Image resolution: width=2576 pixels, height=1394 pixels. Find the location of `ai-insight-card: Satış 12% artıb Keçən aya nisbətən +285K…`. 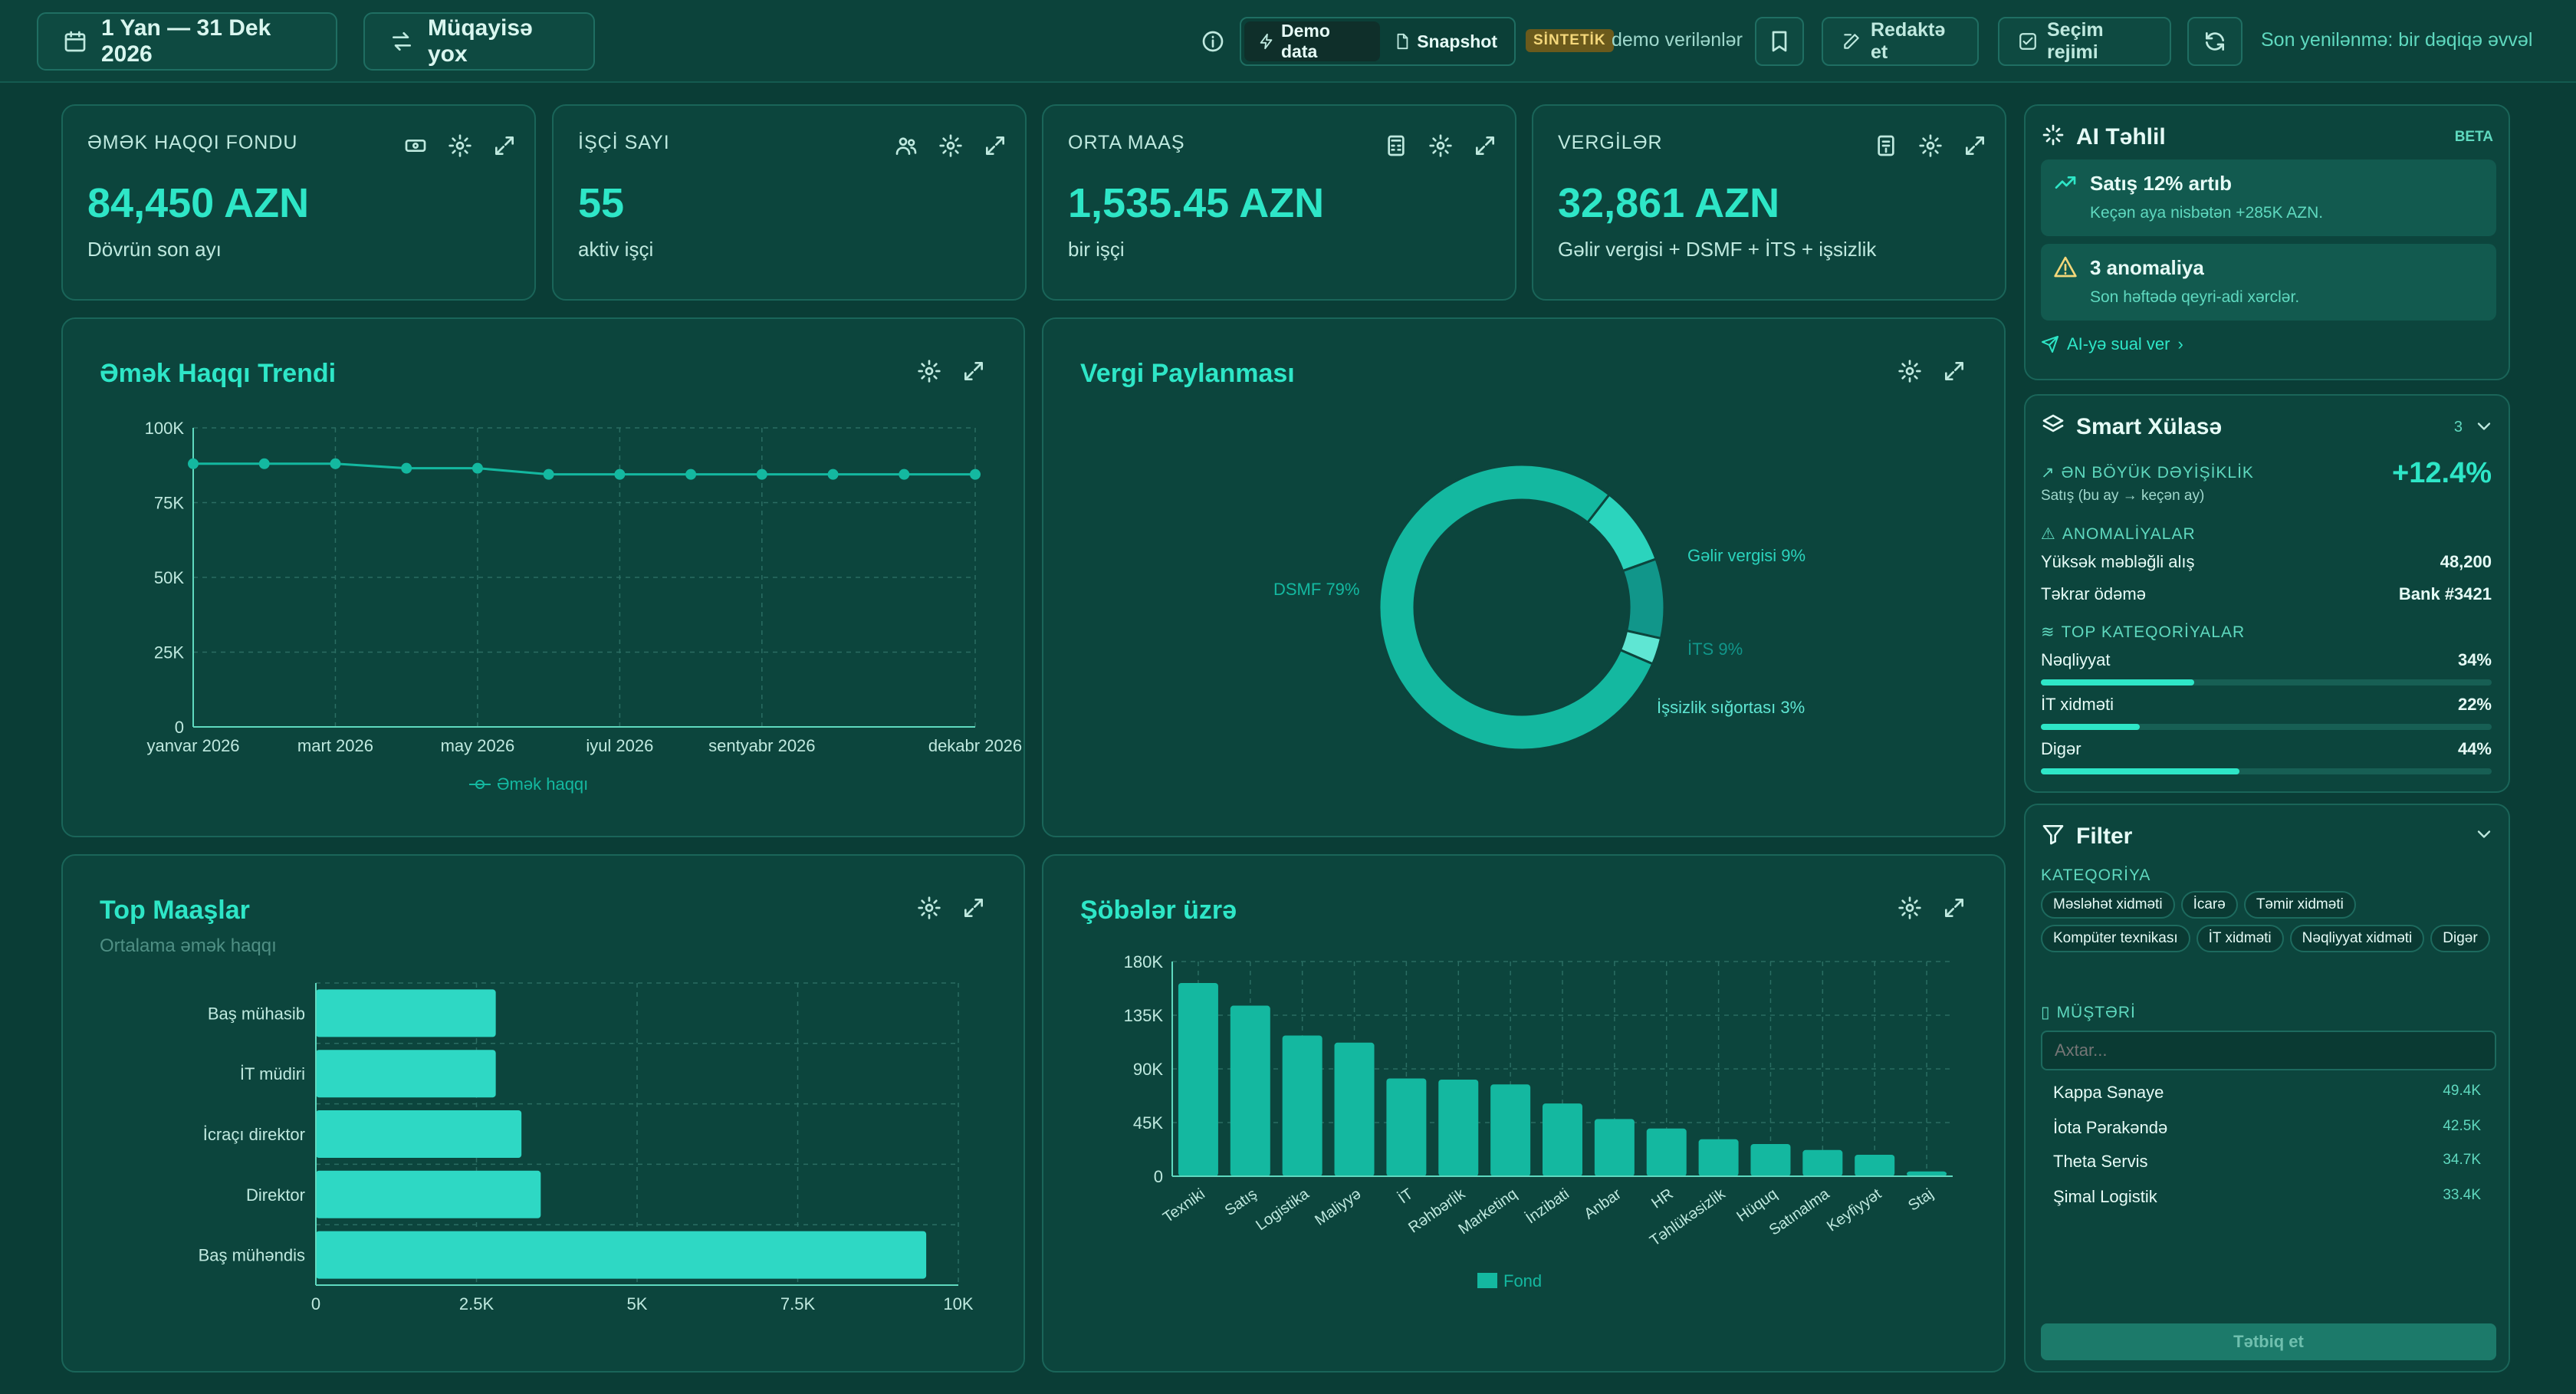

ai-insight-card: Satış 12% artıb Keçən aya nisbətən +285K… is located at coordinates (2269, 197).